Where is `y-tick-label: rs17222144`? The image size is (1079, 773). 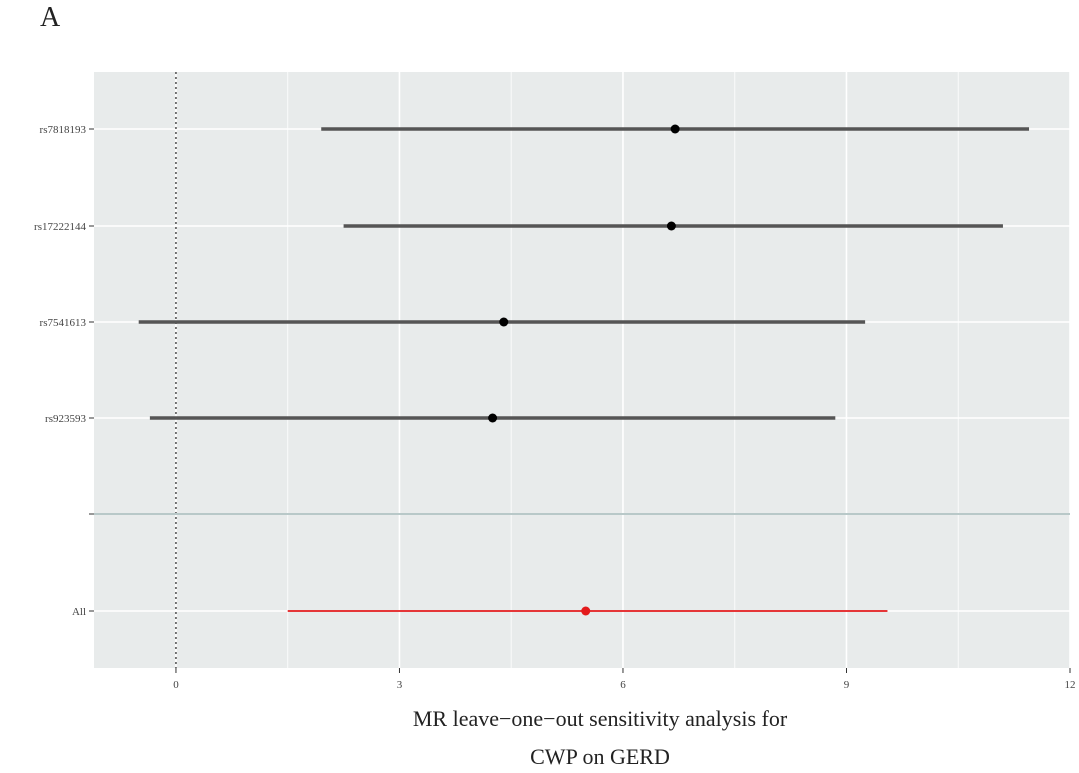
y-tick-label: rs17222144 is located at coordinates (60, 227).